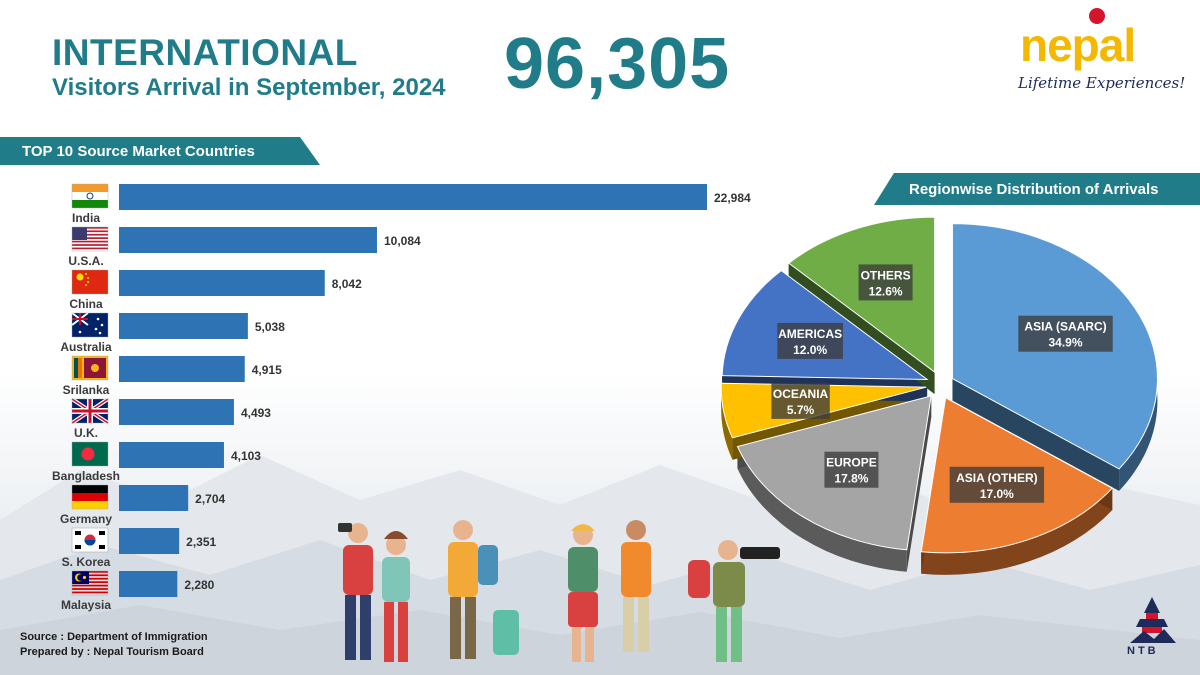  Describe the element at coordinates (886, 291) in the screenshot. I see `pie-region-percent: 12.6%` at that location.